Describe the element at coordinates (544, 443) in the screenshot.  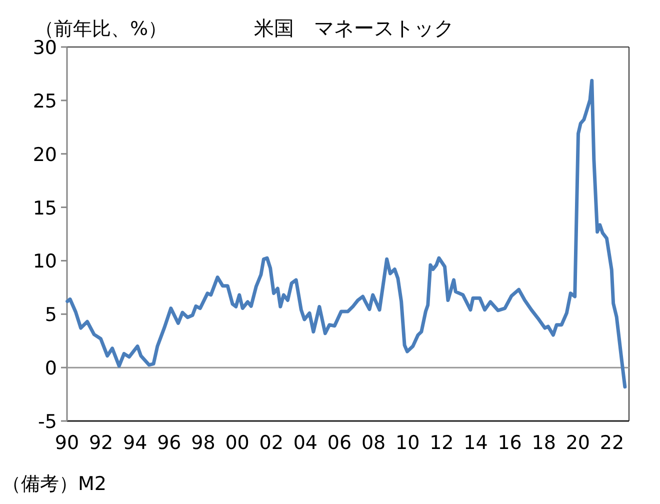
I see `x-tick-label: 18` at that location.